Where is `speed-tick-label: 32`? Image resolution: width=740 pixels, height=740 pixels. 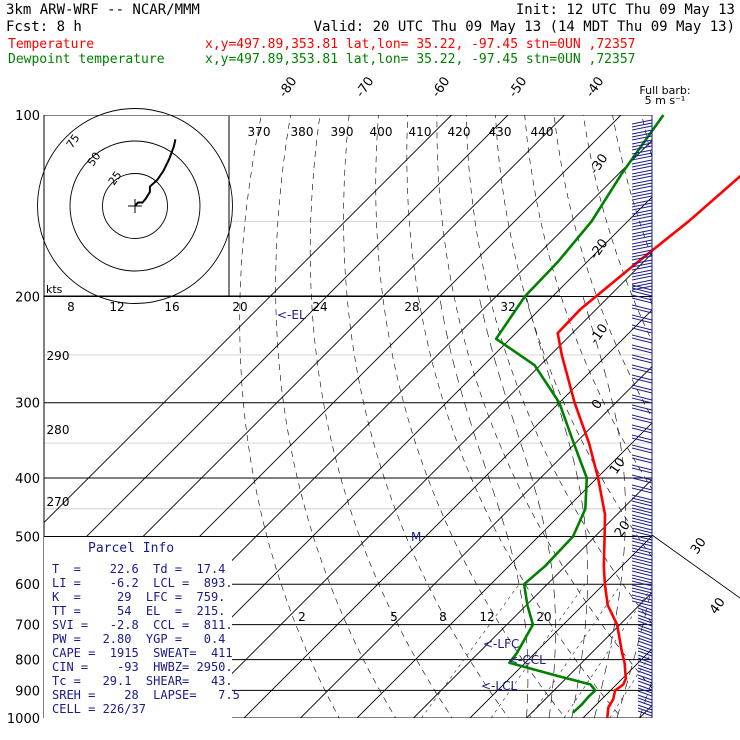
speed-tick-label: 32 is located at coordinates (507, 307).